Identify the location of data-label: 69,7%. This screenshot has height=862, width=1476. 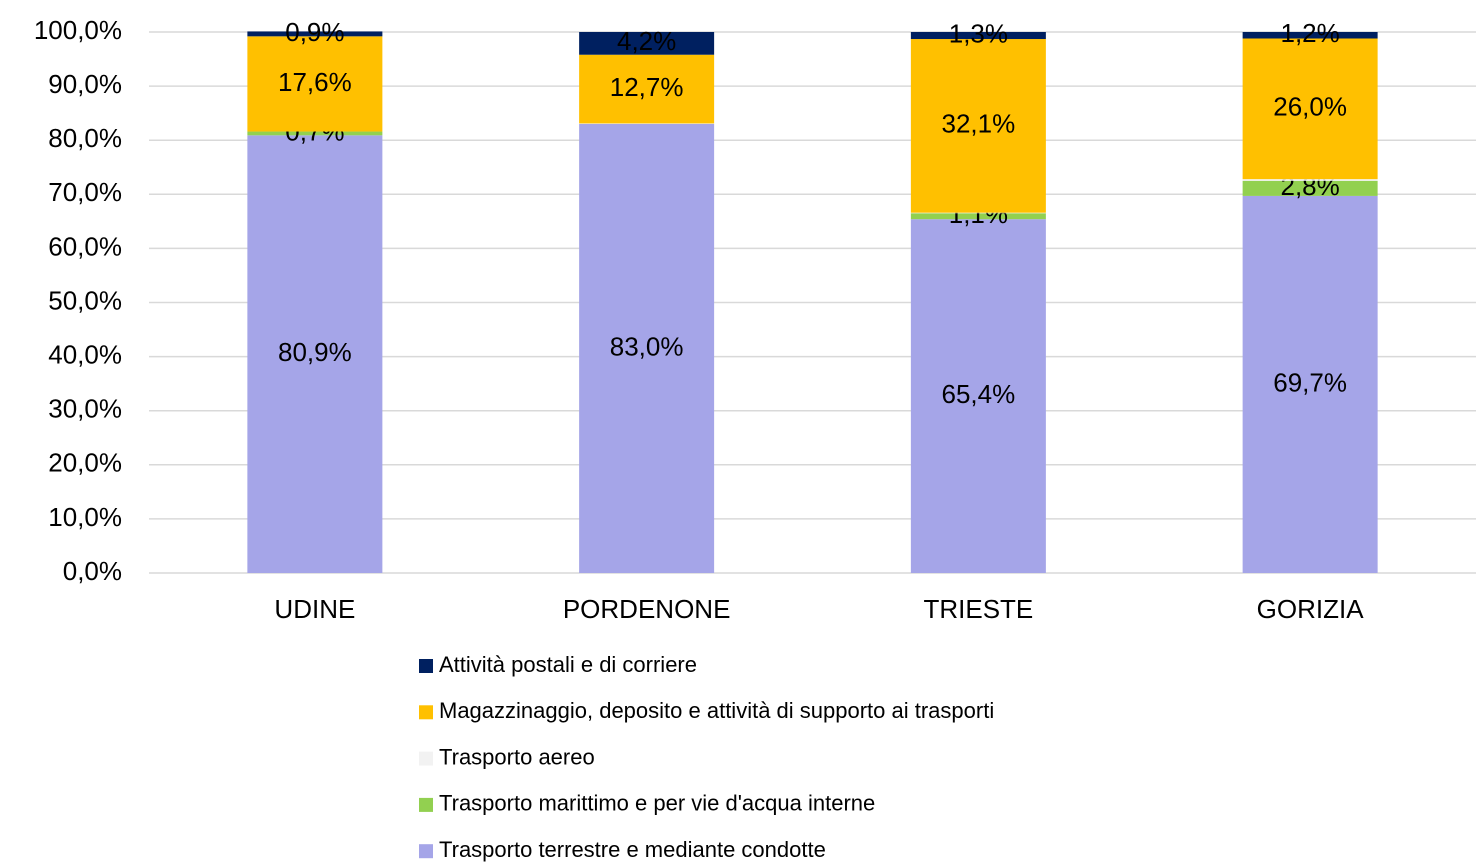
(1310, 382).